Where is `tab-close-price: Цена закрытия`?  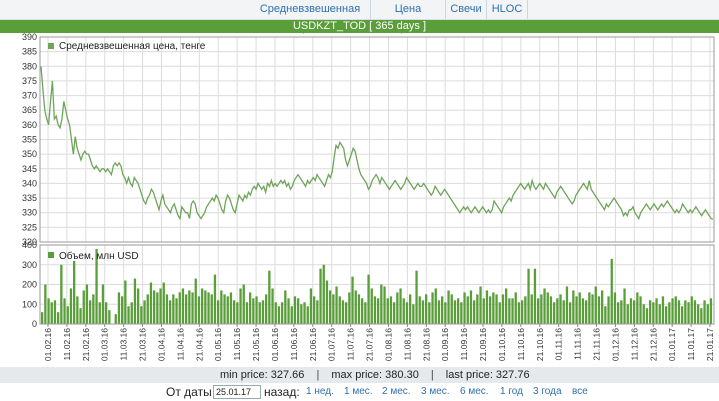 tab-close-price: Цена закрытия is located at coordinates (408, 17).